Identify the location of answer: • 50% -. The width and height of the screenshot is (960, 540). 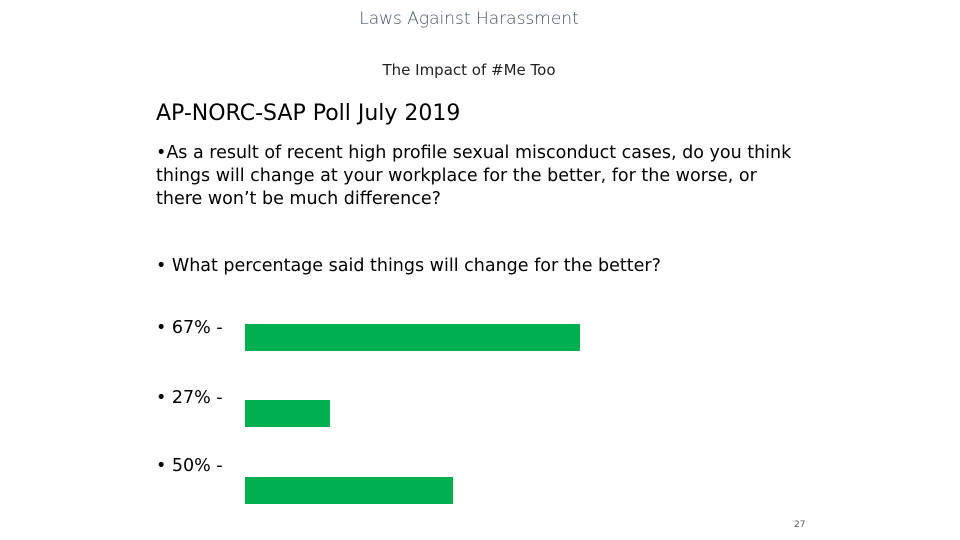
(189, 466).